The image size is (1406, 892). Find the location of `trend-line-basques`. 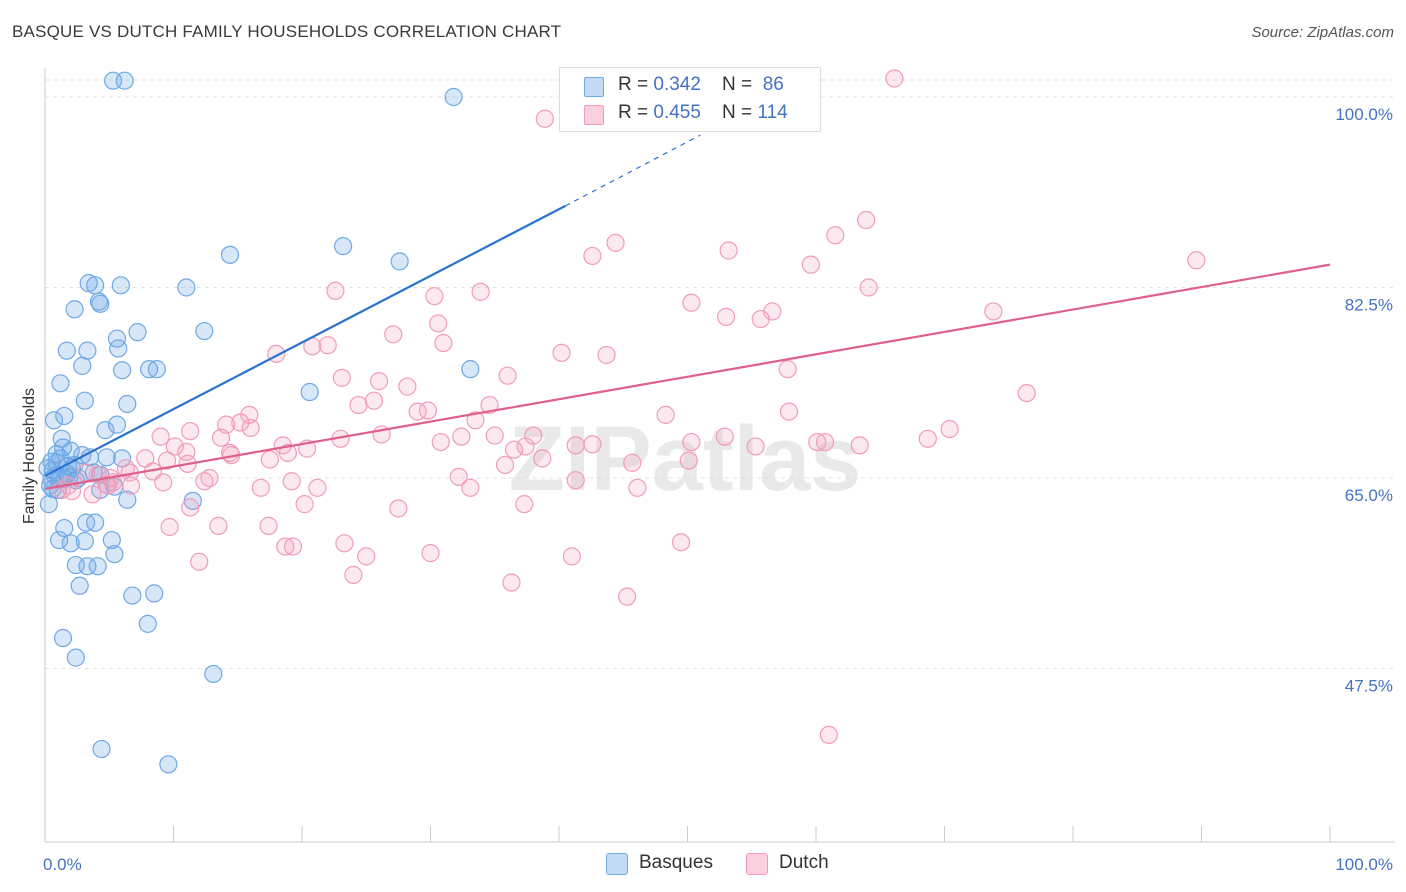

trend-line-basques is located at coordinates (305, 340).